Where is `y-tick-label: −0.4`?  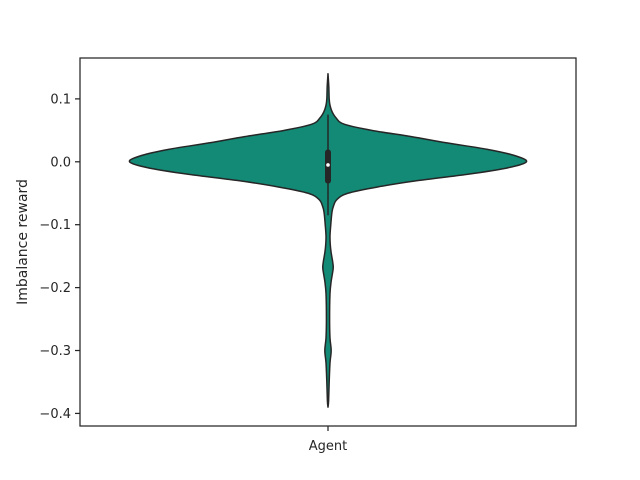
y-tick-label: −0.4 is located at coordinates (55, 414).